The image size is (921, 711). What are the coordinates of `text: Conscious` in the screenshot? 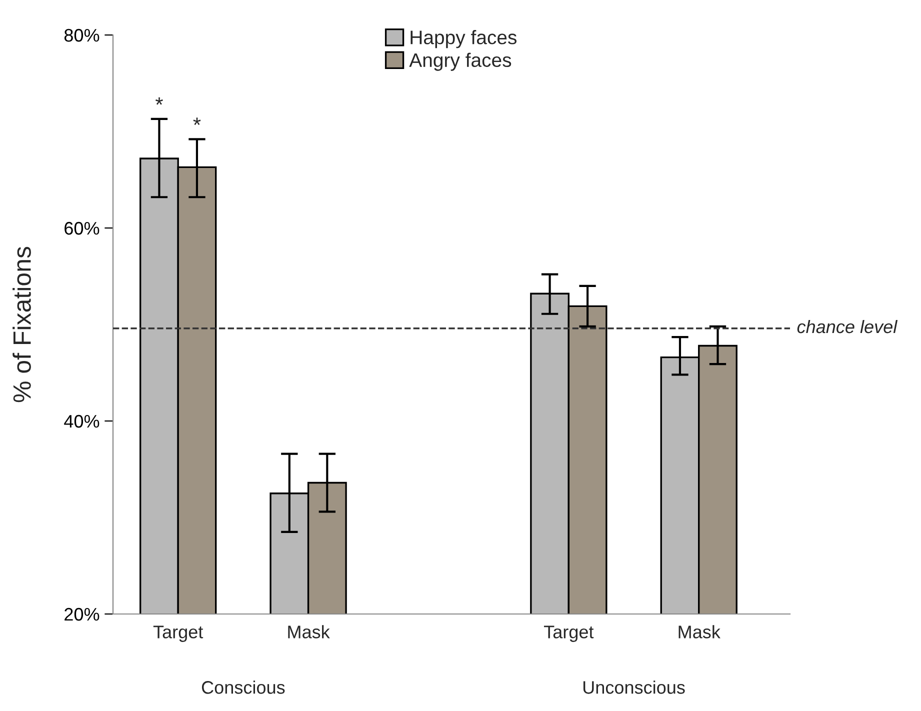 It's located at (243, 687).